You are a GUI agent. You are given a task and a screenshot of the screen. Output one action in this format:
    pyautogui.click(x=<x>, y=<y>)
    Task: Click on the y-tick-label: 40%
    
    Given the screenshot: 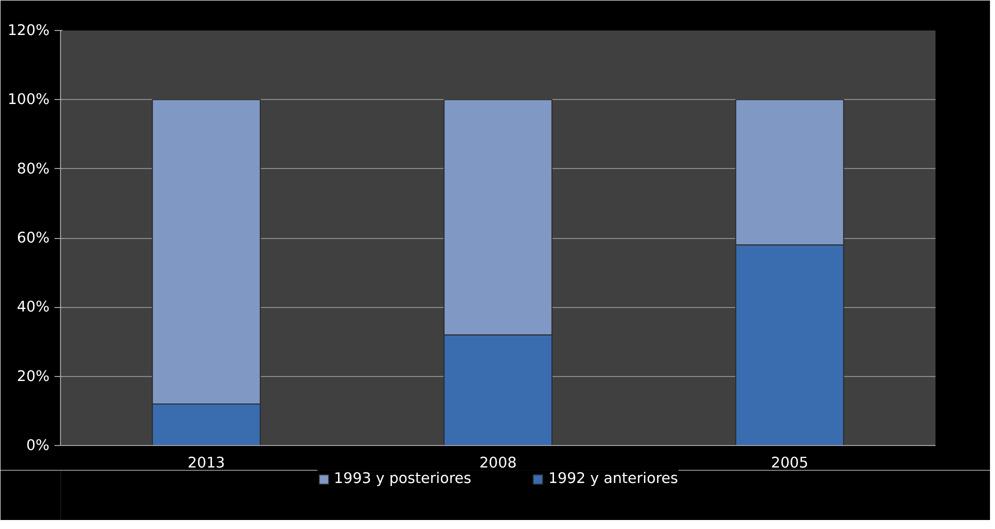 What is the action you would take?
    pyautogui.click(x=33, y=307)
    